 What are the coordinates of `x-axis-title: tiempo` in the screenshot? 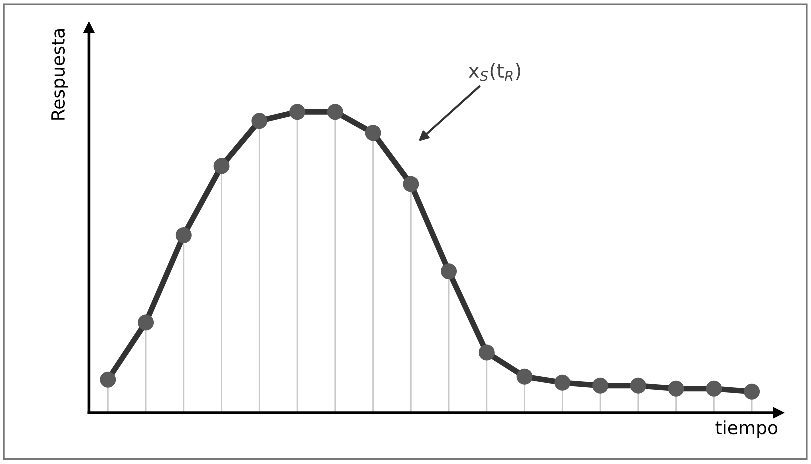 It's located at (747, 429).